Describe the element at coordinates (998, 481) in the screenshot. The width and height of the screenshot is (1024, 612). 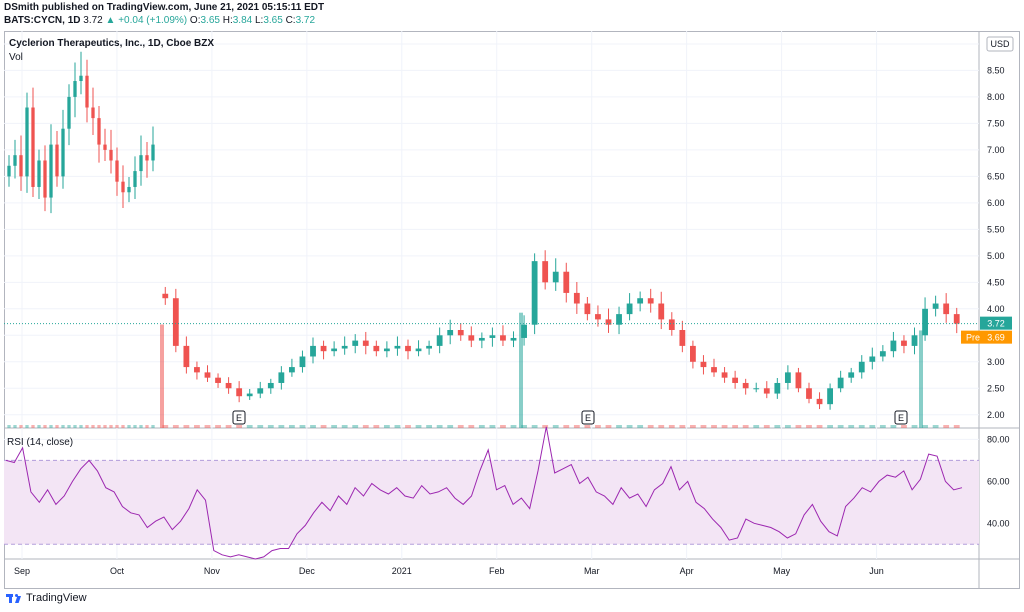
I see `rsi-tick-label: 60.00` at that location.